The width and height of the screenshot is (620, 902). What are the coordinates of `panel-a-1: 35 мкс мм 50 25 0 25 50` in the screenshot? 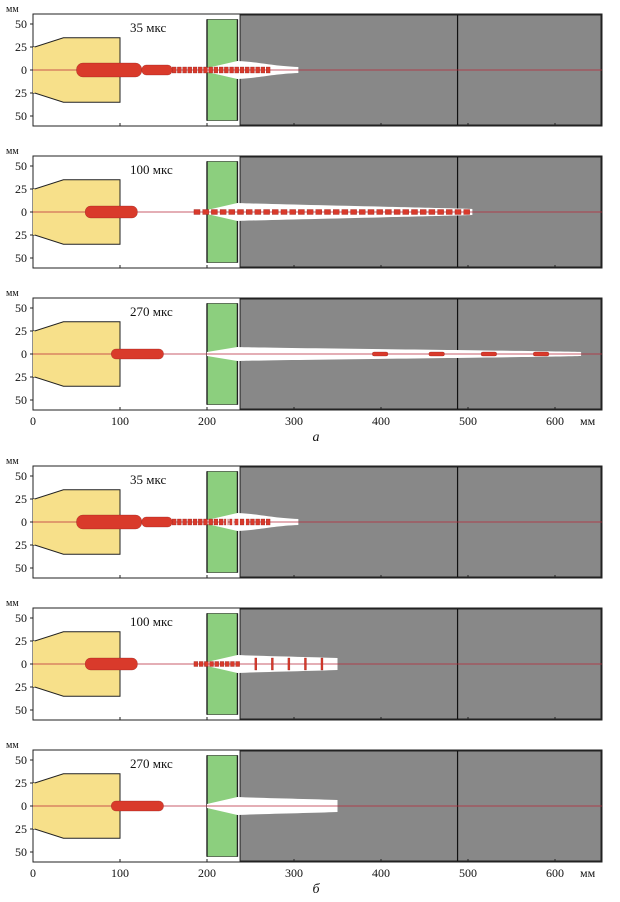 It's located at (304, 65).